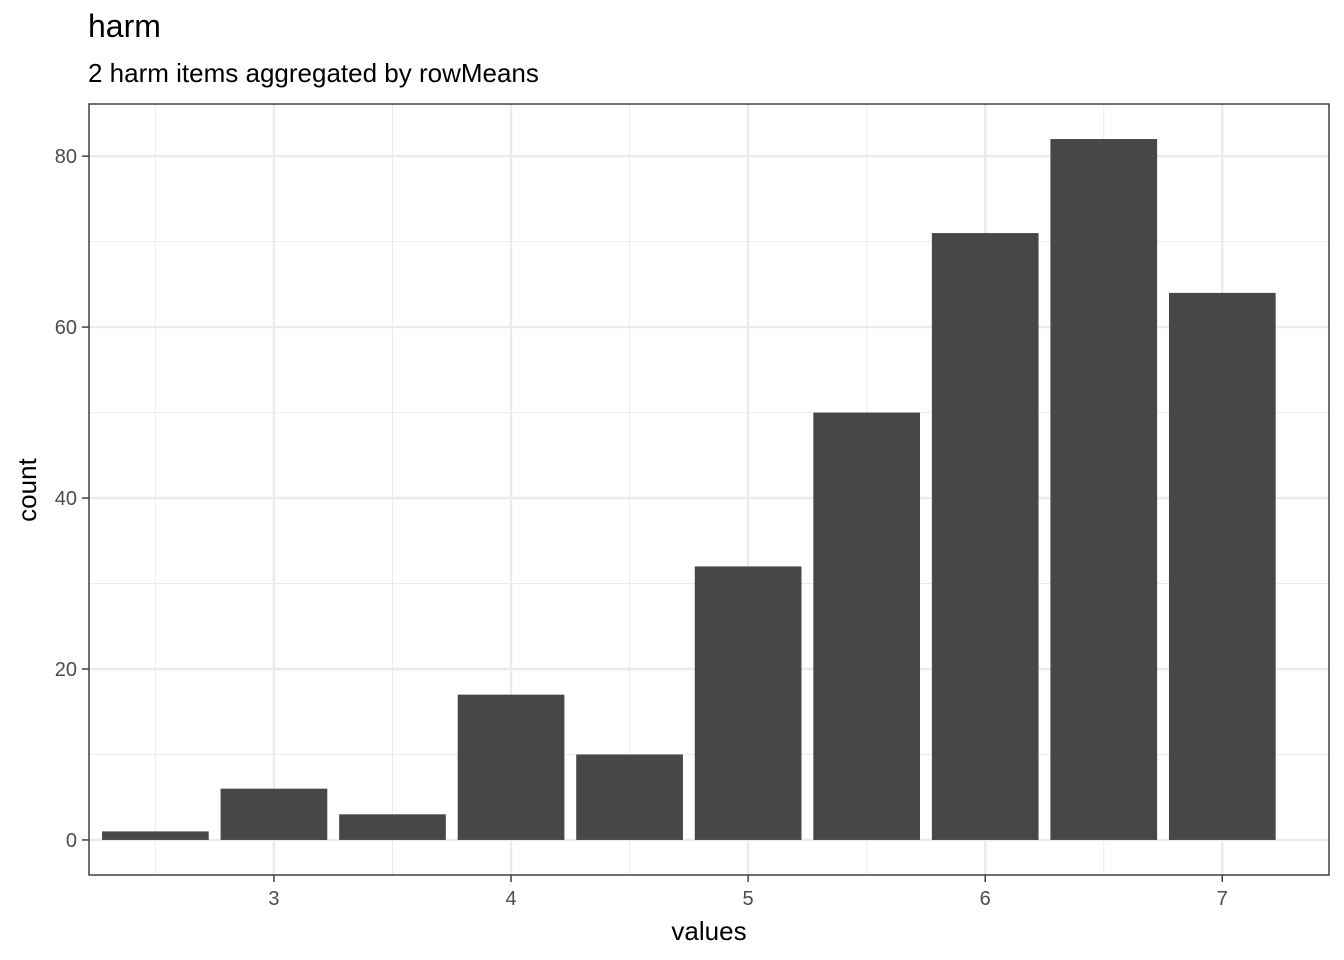  Describe the element at coordinates (985, 899) in the screenshot. I see `x-tick-label: 6` at that location.